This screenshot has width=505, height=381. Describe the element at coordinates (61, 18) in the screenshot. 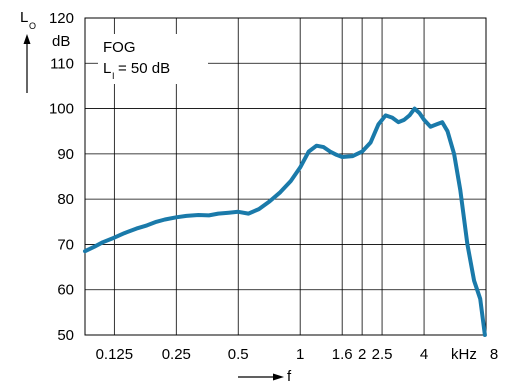

I see `y-tick-label: 120` at that location.